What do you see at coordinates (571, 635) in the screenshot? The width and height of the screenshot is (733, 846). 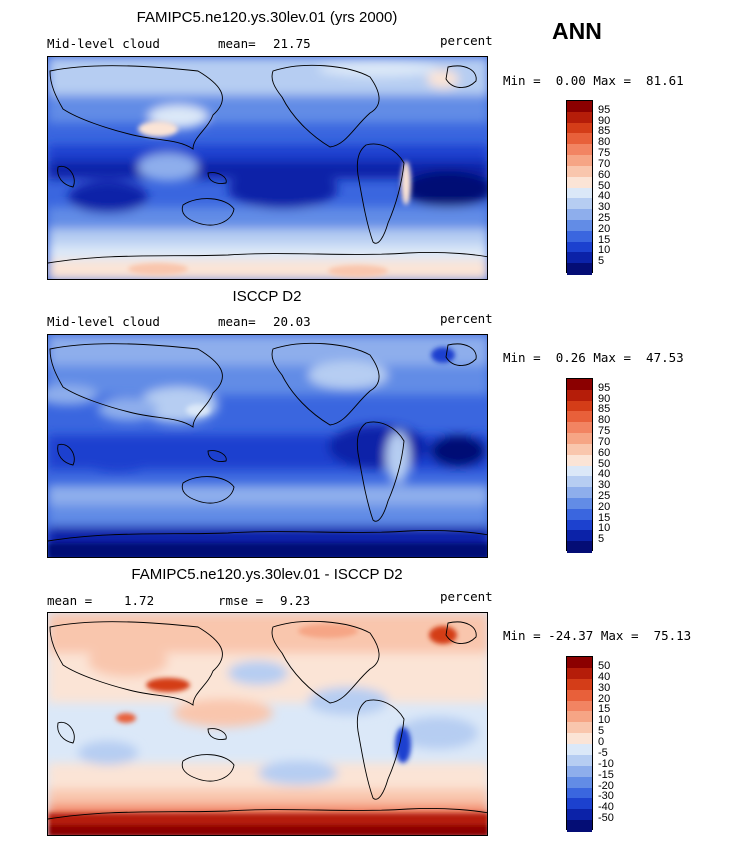 I see `panel-3-min-value: -24.37` at bounding box center [571, 635].